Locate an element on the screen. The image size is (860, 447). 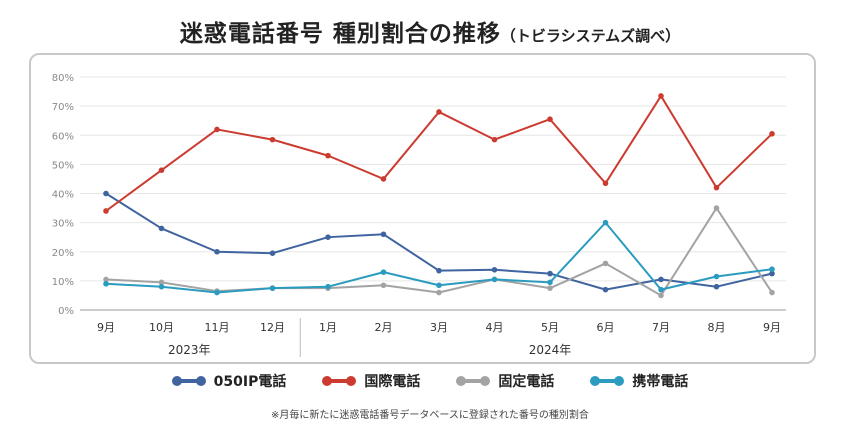
x-tick-label: 12月 is located at coordinates (272, 327).